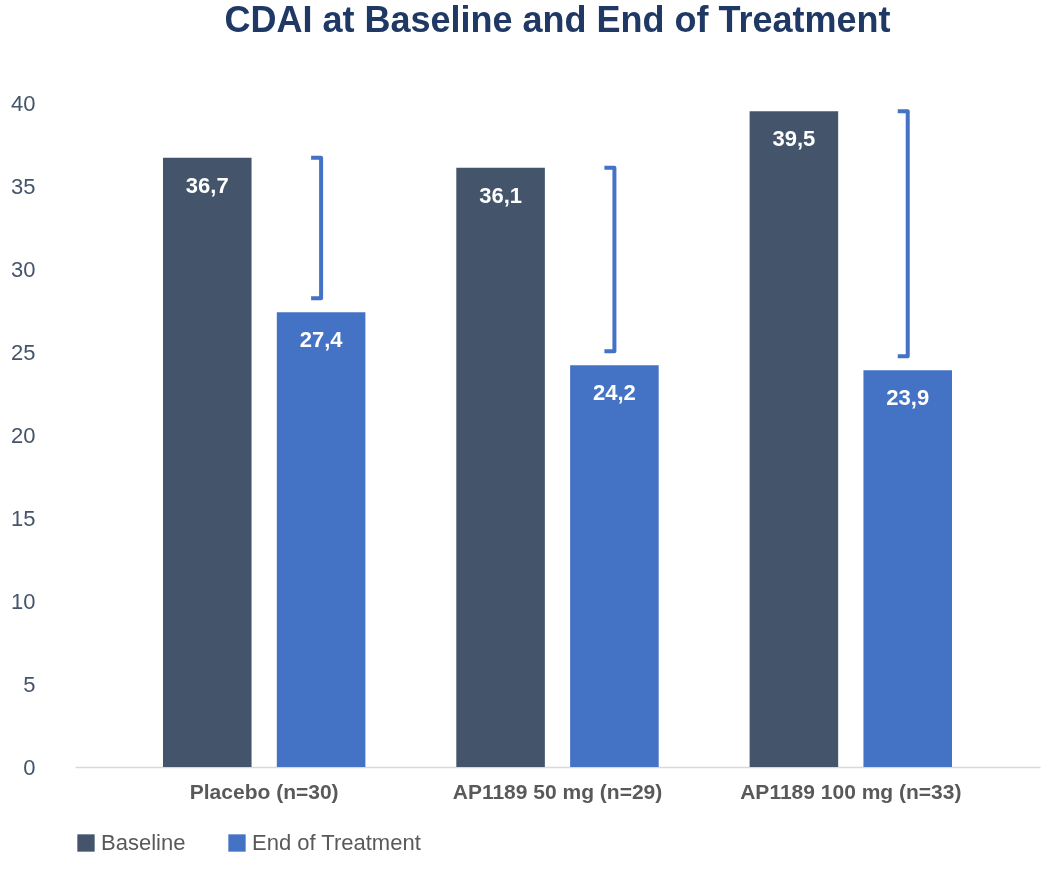  I want to click on y-tick-label: 15, so click(23, 518).